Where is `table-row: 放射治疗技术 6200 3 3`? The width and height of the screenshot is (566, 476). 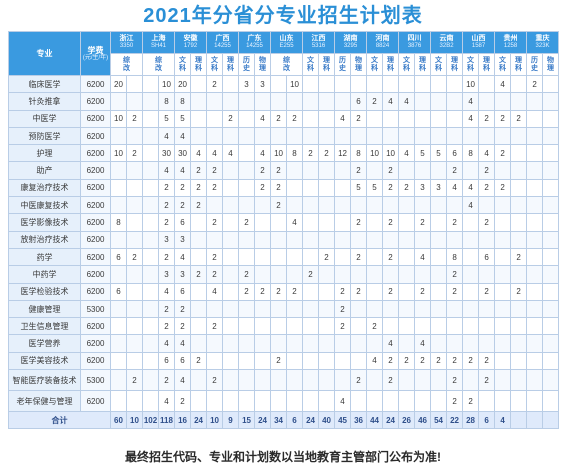
table-row: 放射治疗技术 6200 3 3 is located at coordinates (284, 239).